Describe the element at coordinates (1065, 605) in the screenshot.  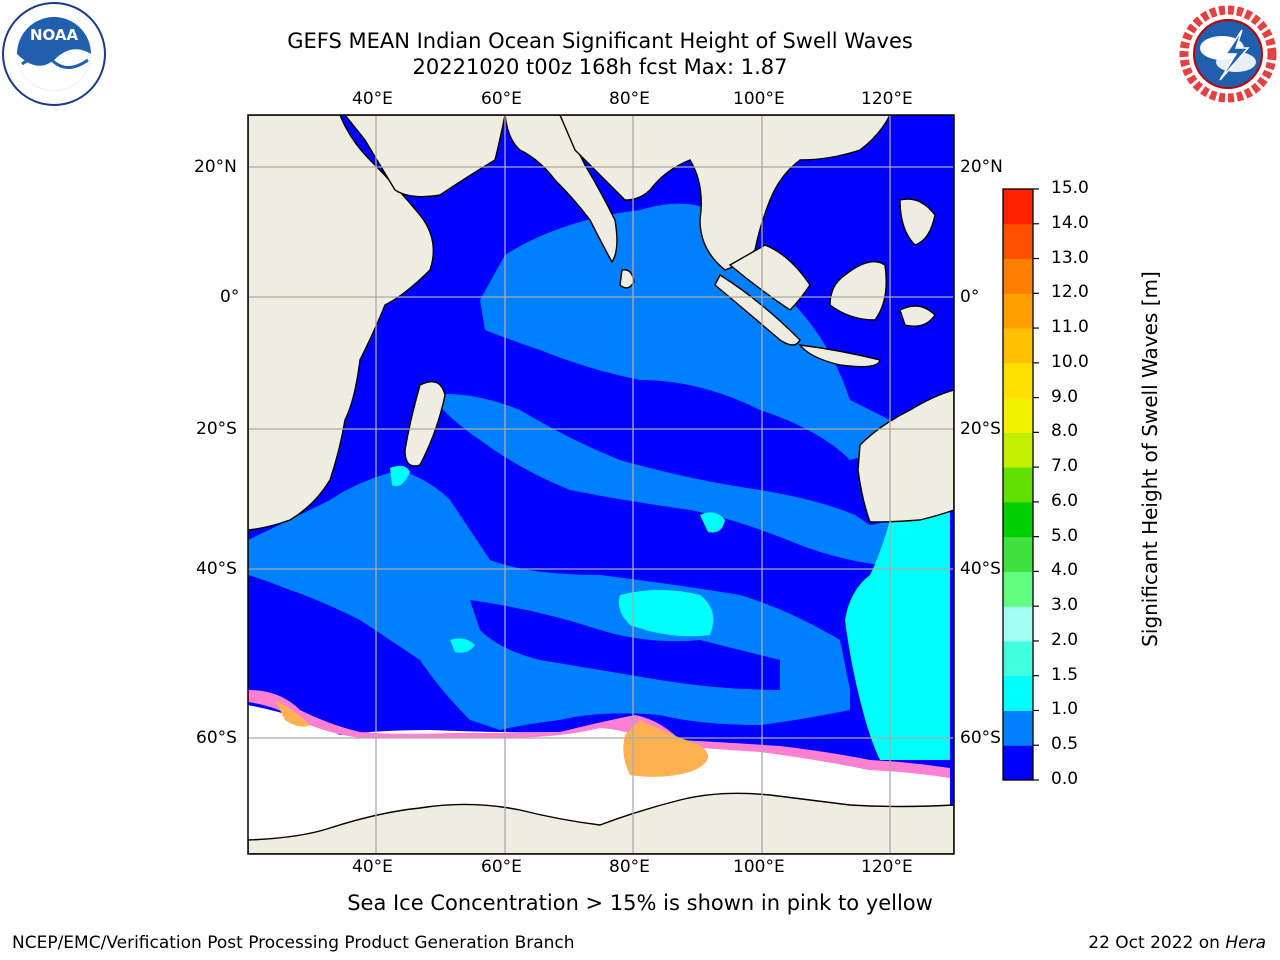
I see `colorbar-tick-label: 3.0` at that location.